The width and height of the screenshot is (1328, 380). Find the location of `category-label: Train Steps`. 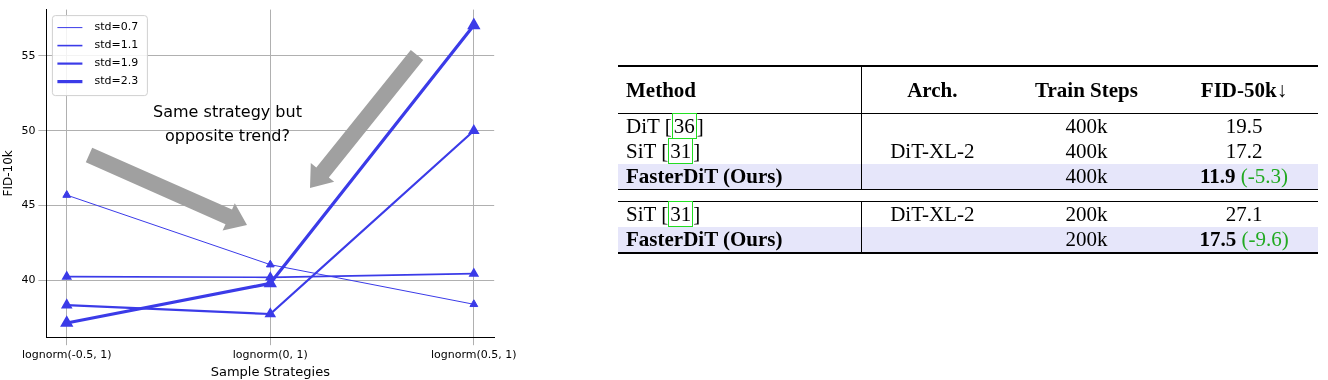

category-label: Train Steps is located at coordinates (1086, 90).